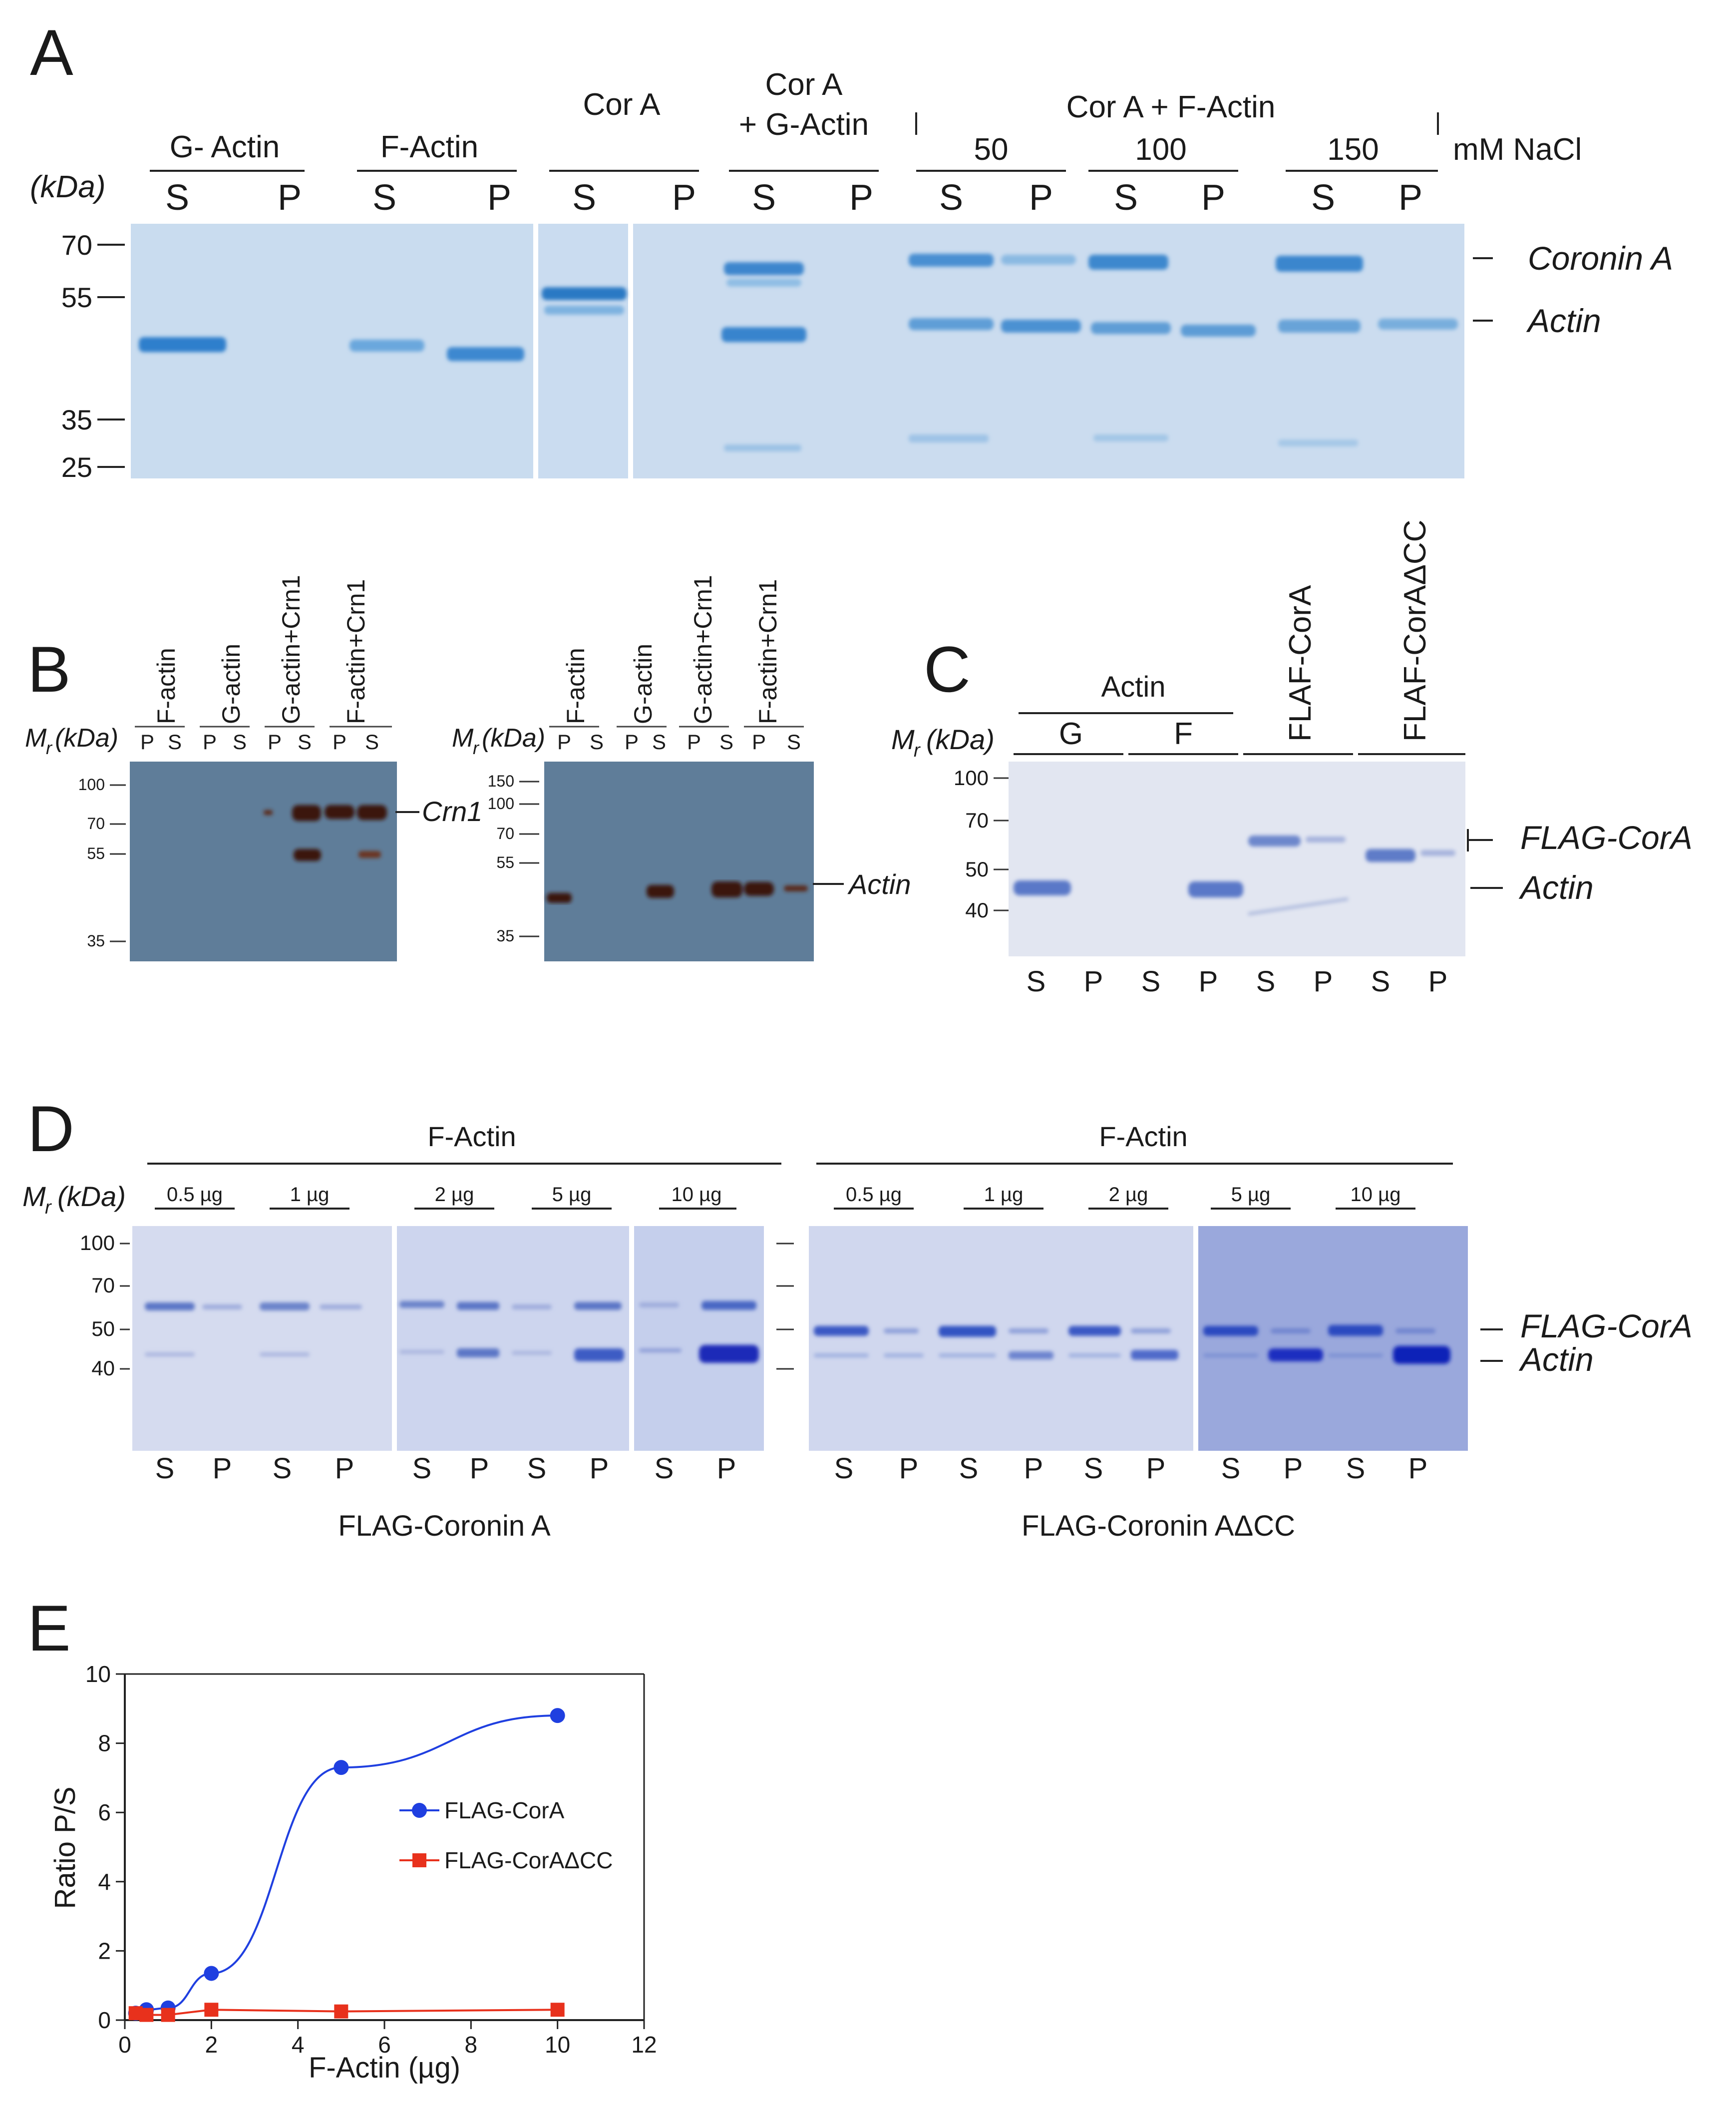 The width and height of the screenshot is (1736, 2106). Describe the element at coordinates (804, 124) in the screenshot. I see `group-cor-a-g-line2: + G-Actin` at that location.